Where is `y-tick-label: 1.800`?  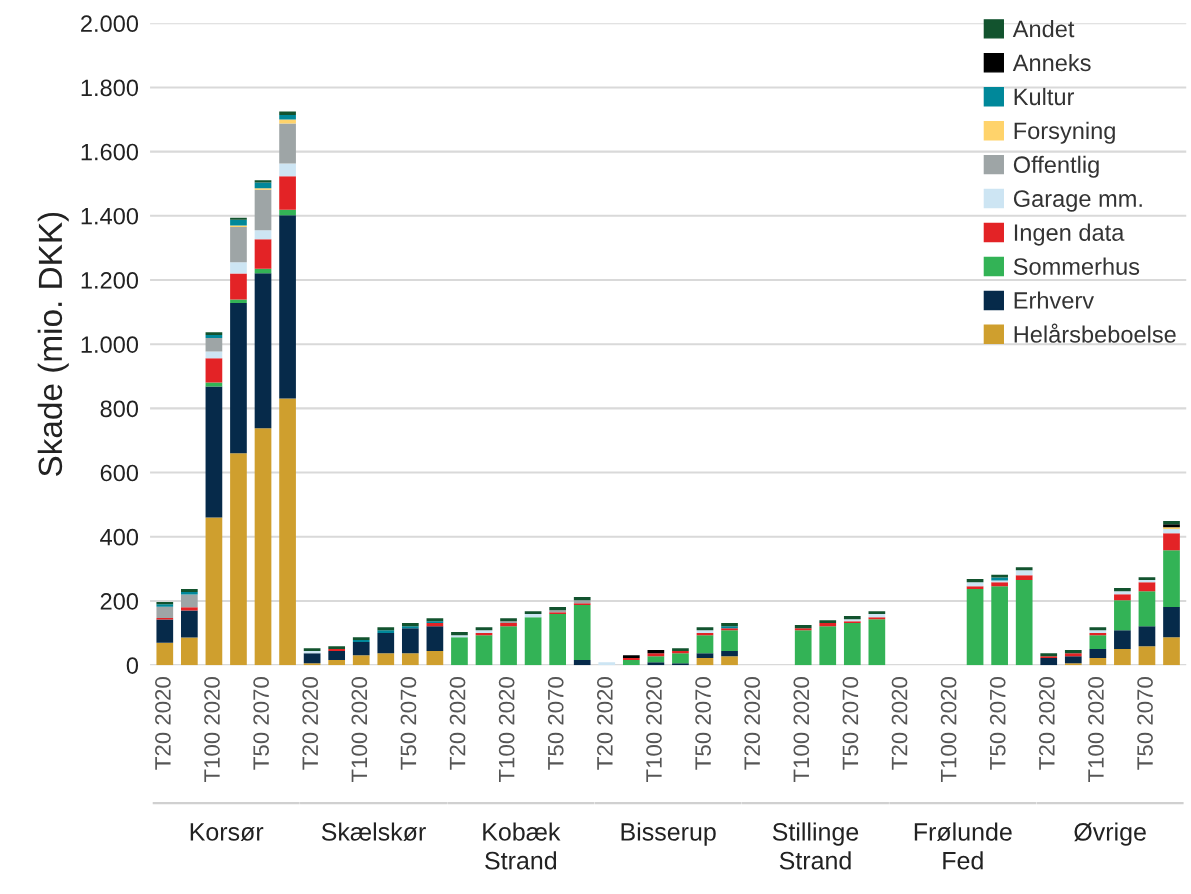 y-tick-label: 1.800 is located at coordinates (110, 88).